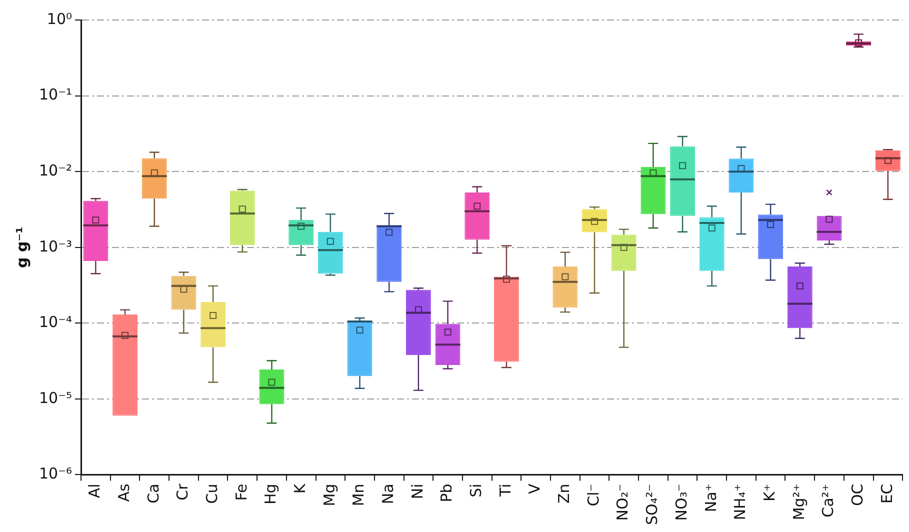 This screenshot has height=532, width=909. Describe the element at coordinates (564, 494) in the screenshot. I see `x-tick-label: Zn` at that location.